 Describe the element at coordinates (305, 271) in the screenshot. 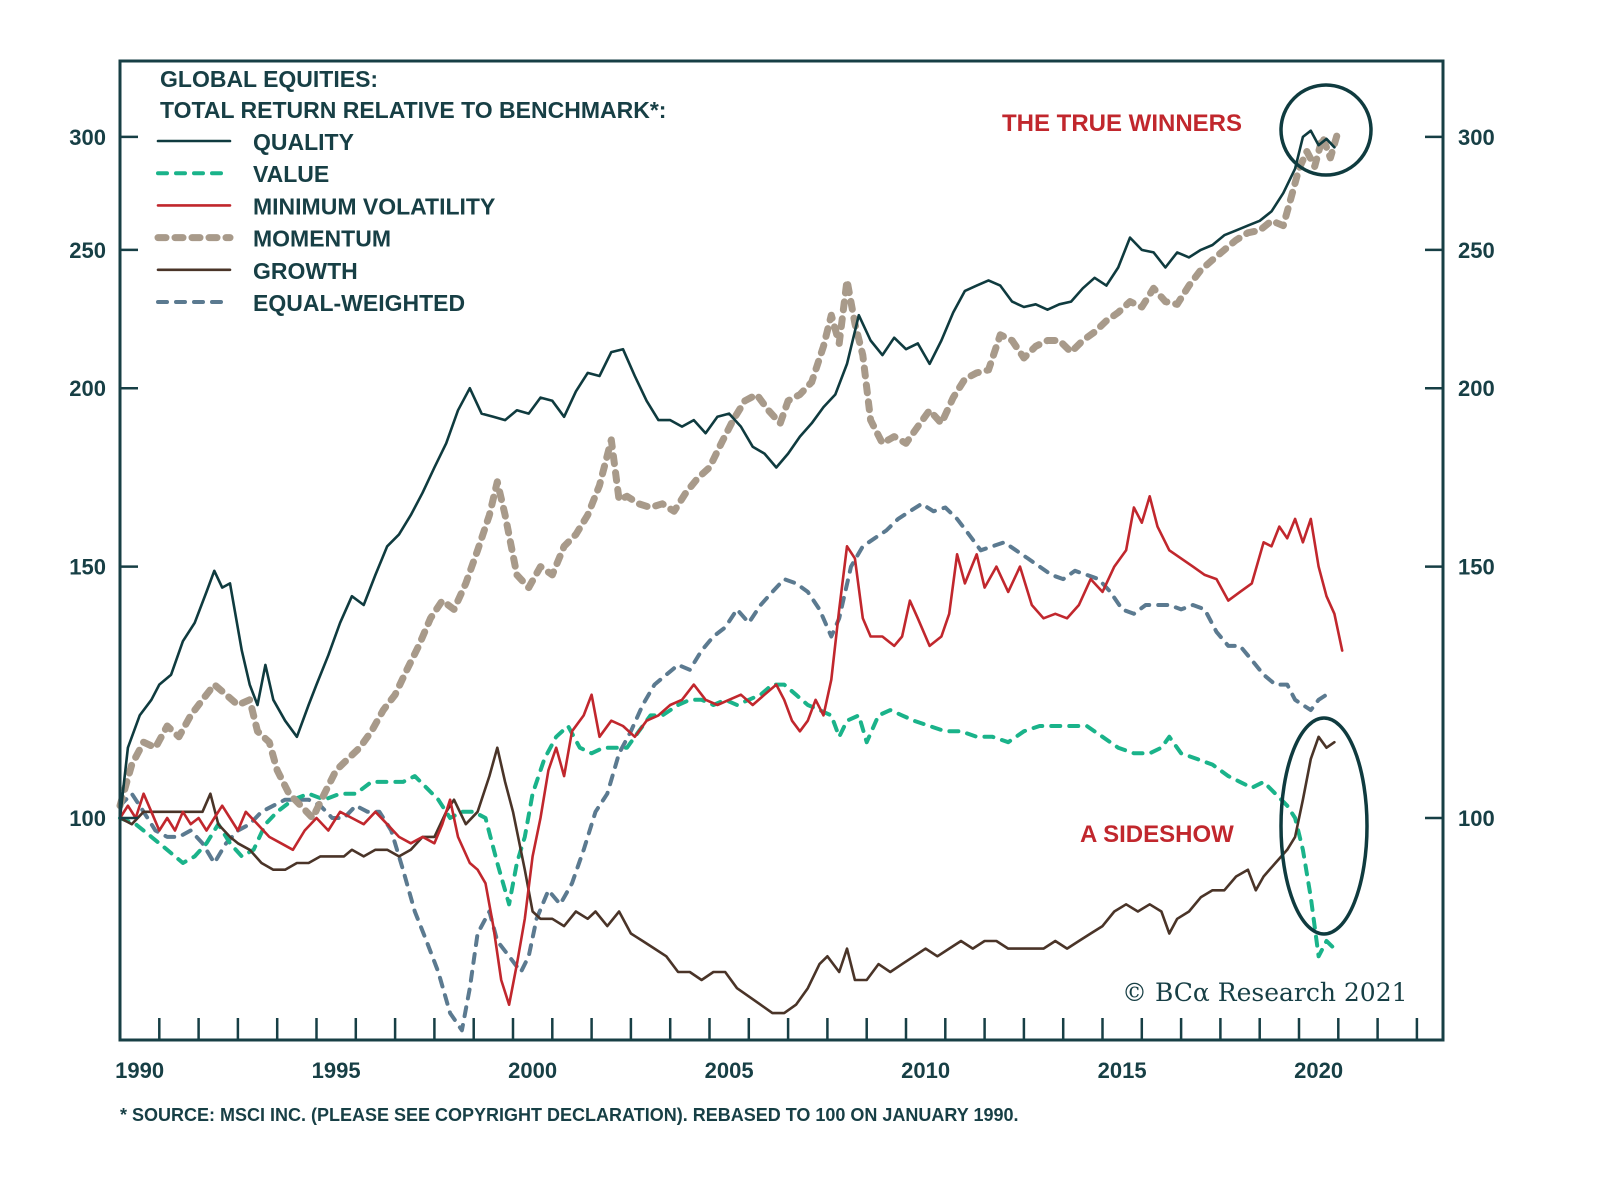

I see `legend-label: GROWTH` at that location.